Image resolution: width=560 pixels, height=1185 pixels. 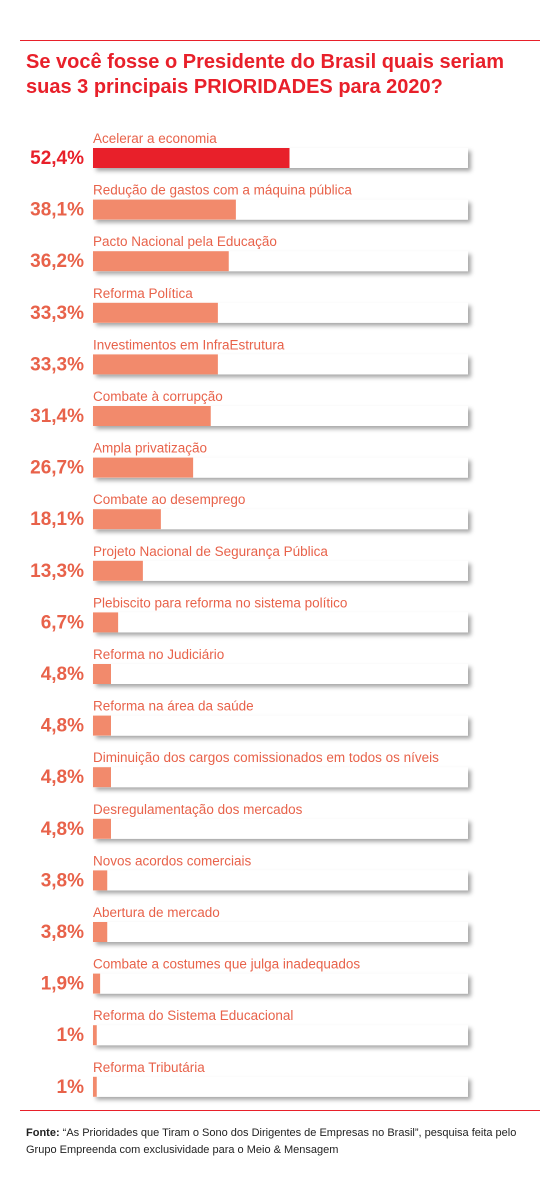 I want to click on value-label: 1,9%, so click(x=62, y=984).